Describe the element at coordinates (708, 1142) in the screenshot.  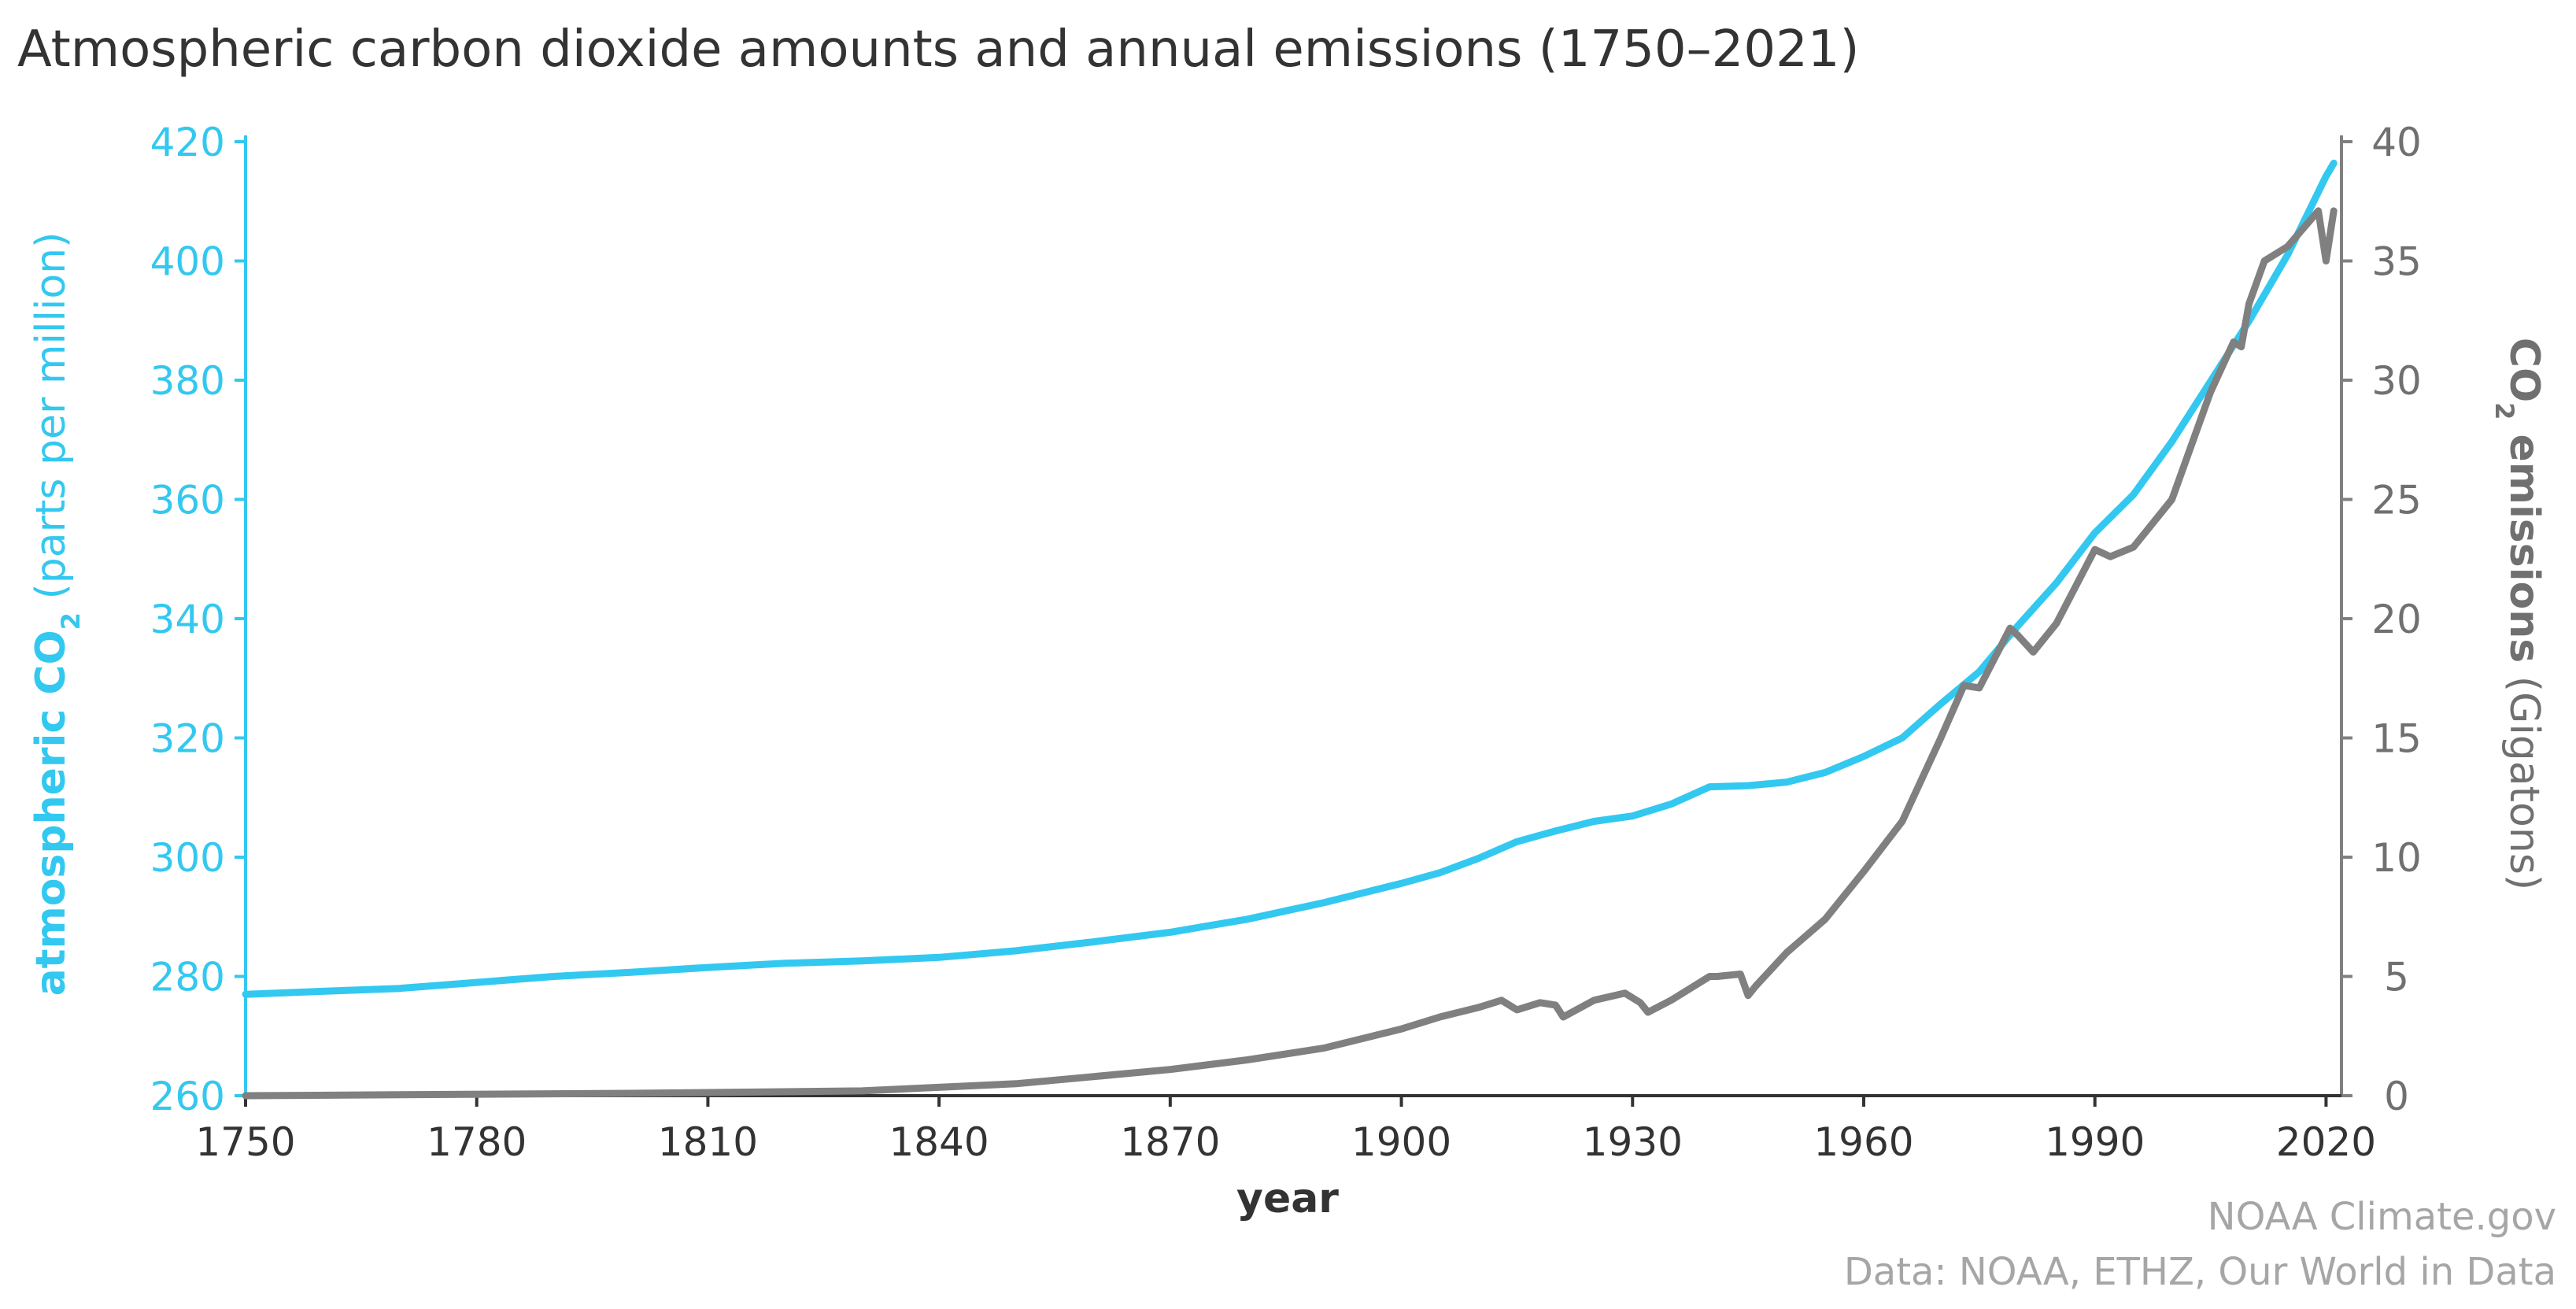
I see `x-tick-label: 1810` at that location.